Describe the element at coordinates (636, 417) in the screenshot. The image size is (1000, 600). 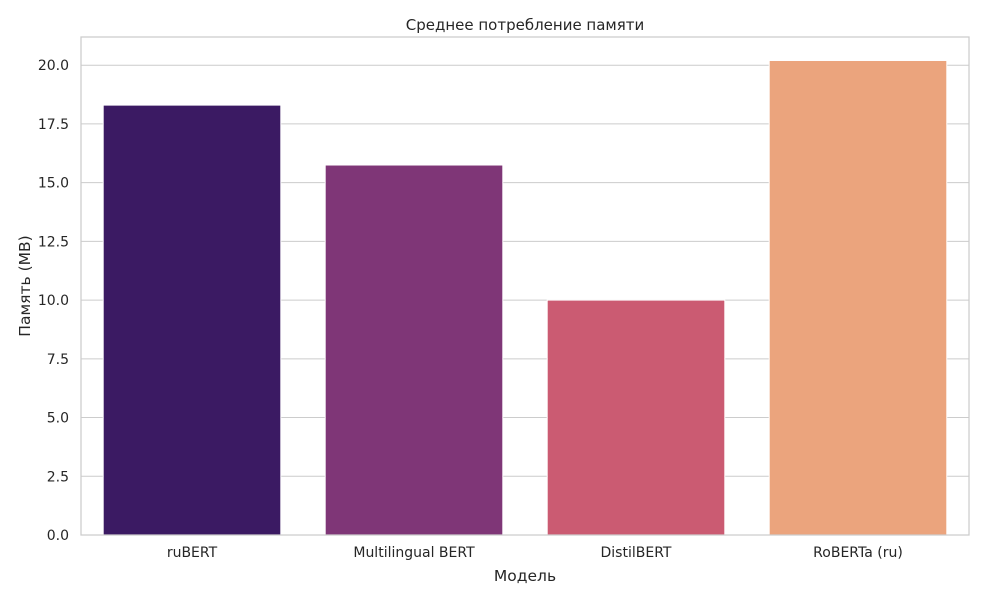
I see `bar-distilbert` at that location.